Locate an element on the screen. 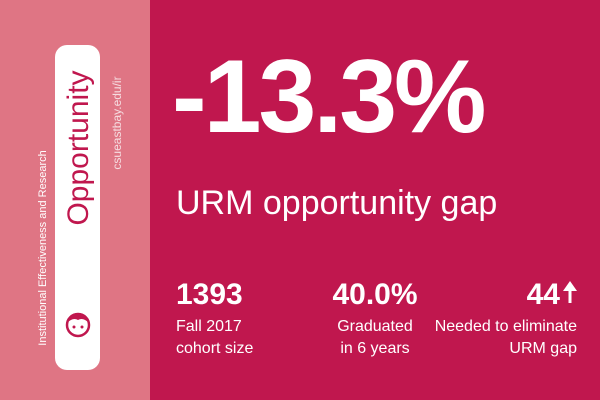 This screenshot has width=600, height=400. headline-label: URM opportunity gap is located at coordinates (336, 203).